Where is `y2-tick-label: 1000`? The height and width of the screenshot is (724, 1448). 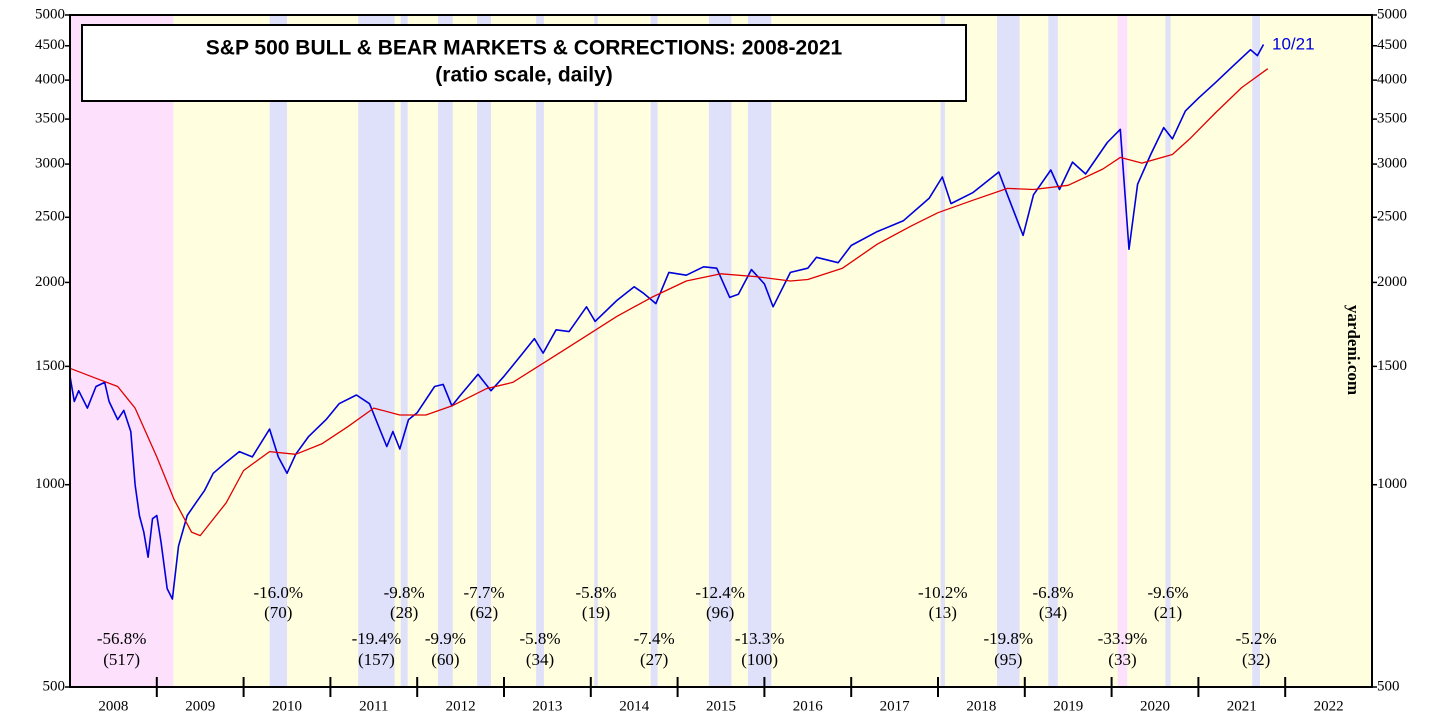 y2-tick-label: 1000 is located at coordinates (1392, 484).